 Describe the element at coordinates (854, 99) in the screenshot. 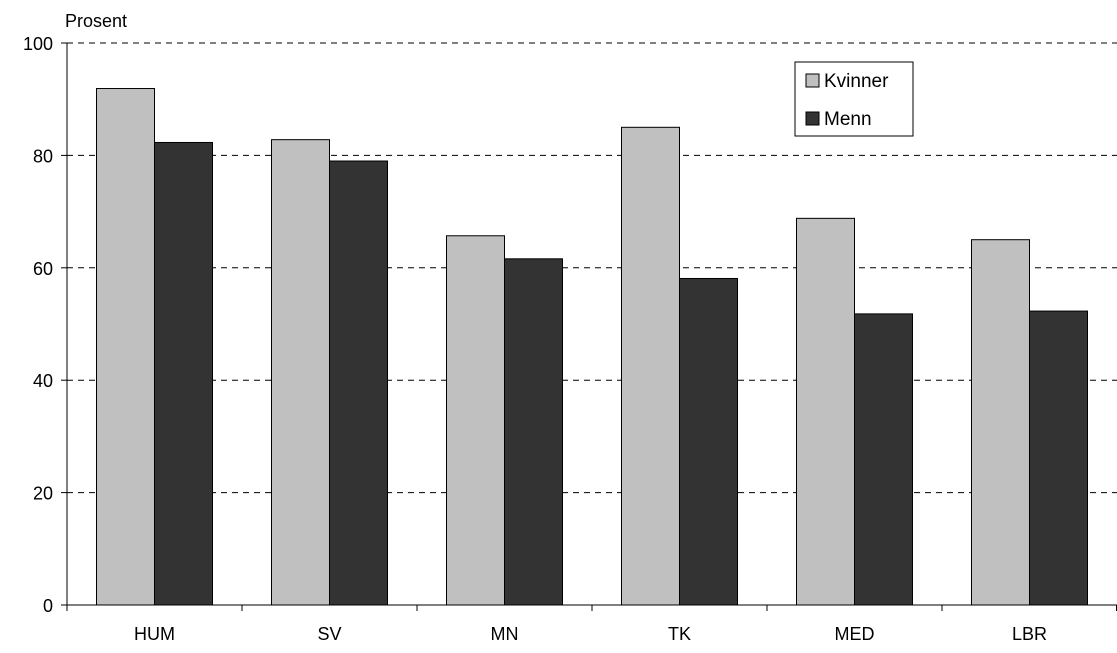

I see `legend: Kvinner Menn` at that location.